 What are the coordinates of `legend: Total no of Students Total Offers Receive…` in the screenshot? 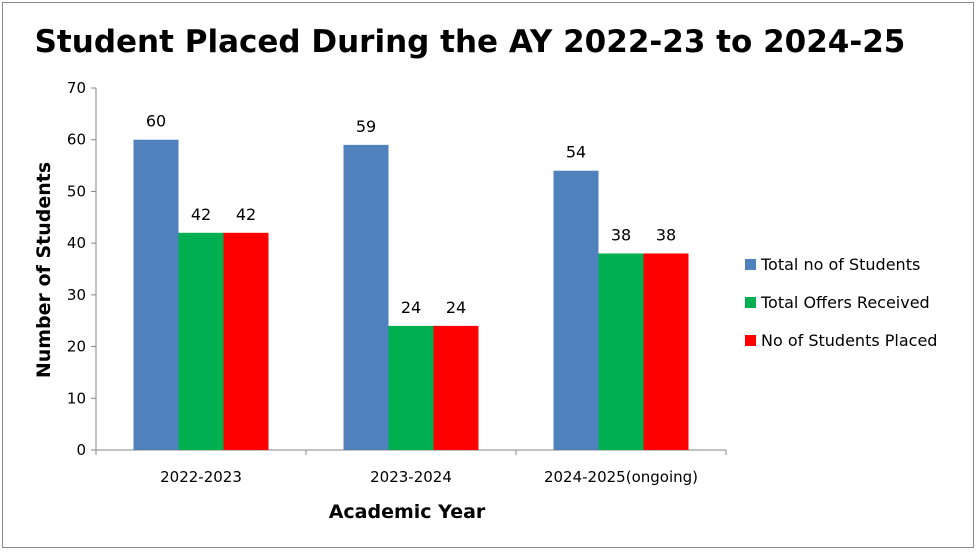 It's located at (841, 302).